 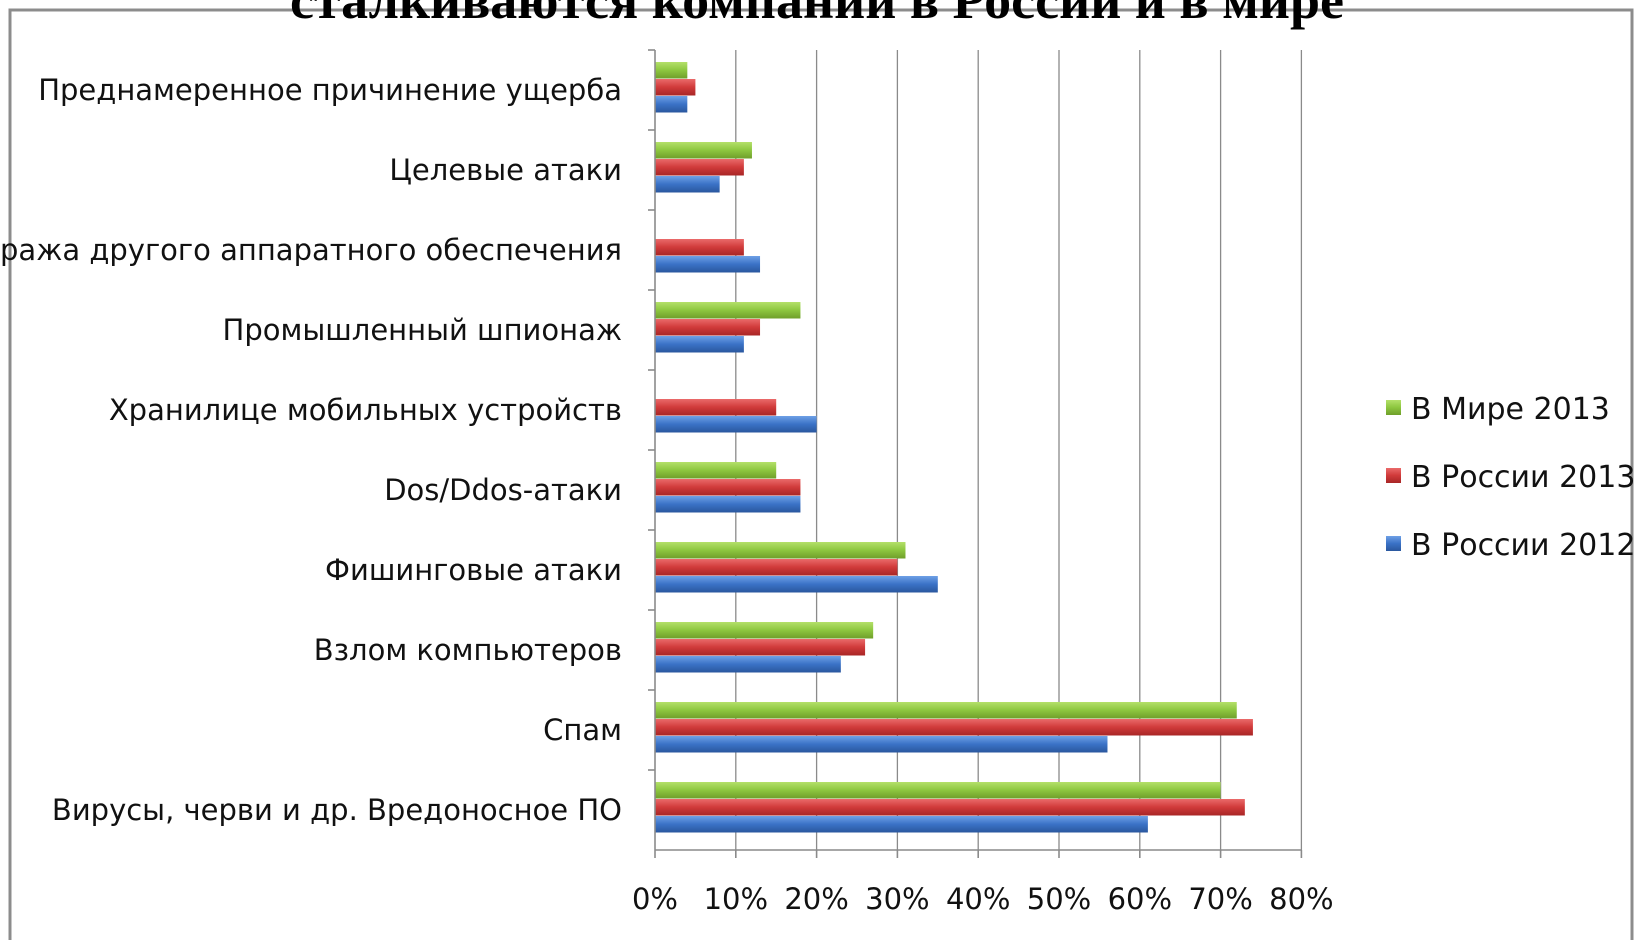 What do you see at coordinates (1522, 477) in the screenshot?
I see `legend-label: В России 2013` at bounding box center [1522, 477].